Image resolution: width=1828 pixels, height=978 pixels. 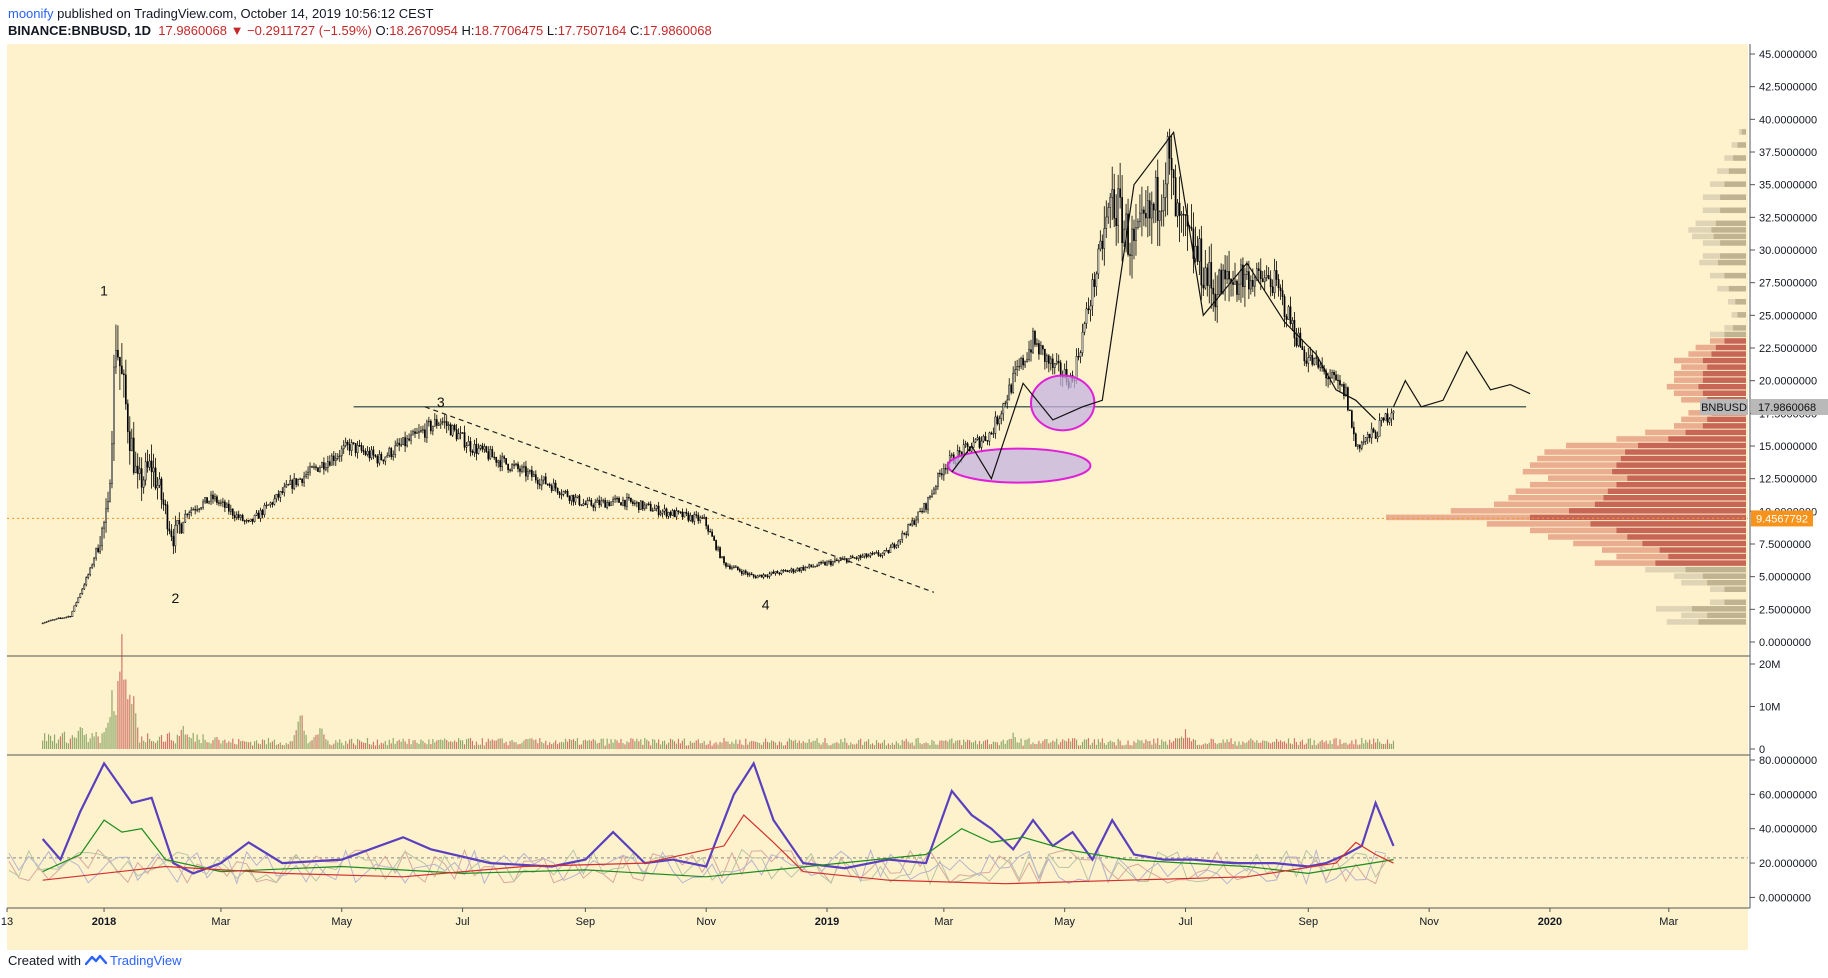 What do you see at coordinates (146, 960) in the screenshot?
I see `tradingview-link: TradingView` at bounding box center [146, 960].